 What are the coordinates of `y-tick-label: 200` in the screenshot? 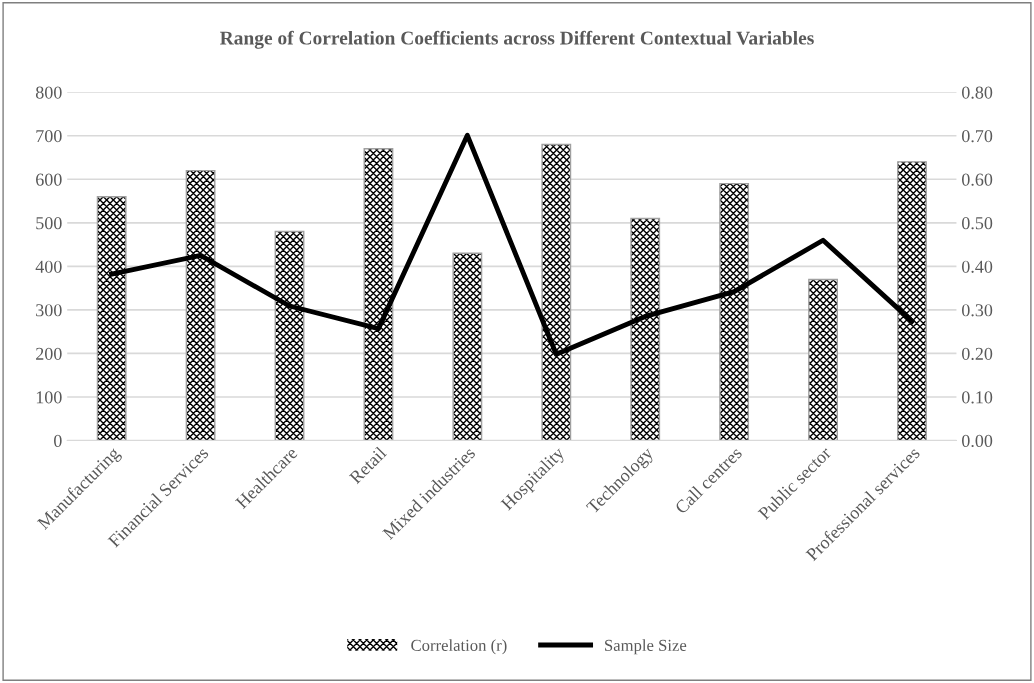 It's located at (49, 353).